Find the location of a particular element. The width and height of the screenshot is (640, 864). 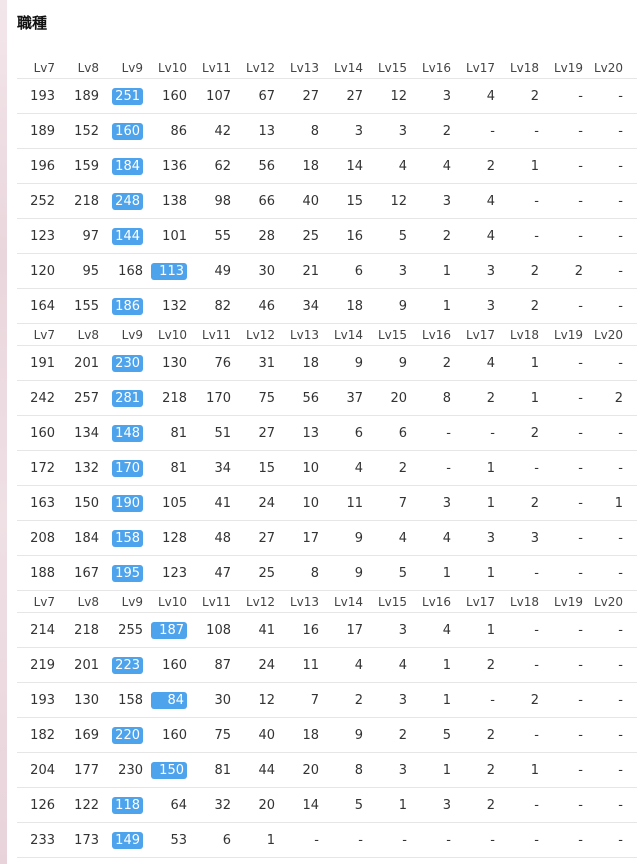

cell-value: 108 is located at coordinates (218, 630).